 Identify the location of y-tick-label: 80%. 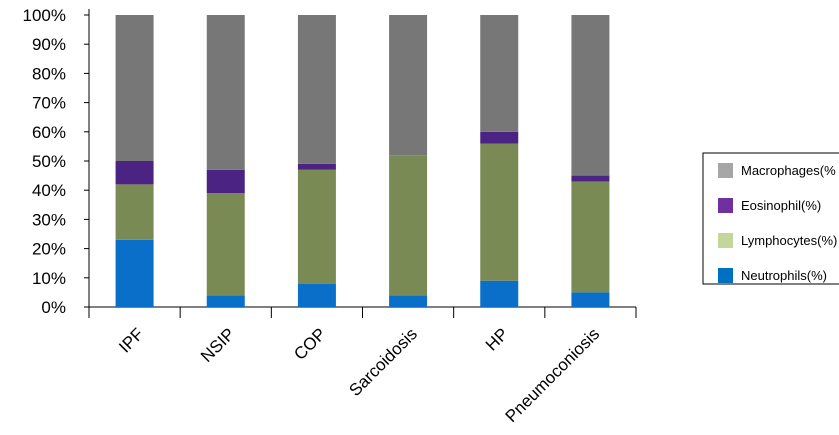
(49, 73).